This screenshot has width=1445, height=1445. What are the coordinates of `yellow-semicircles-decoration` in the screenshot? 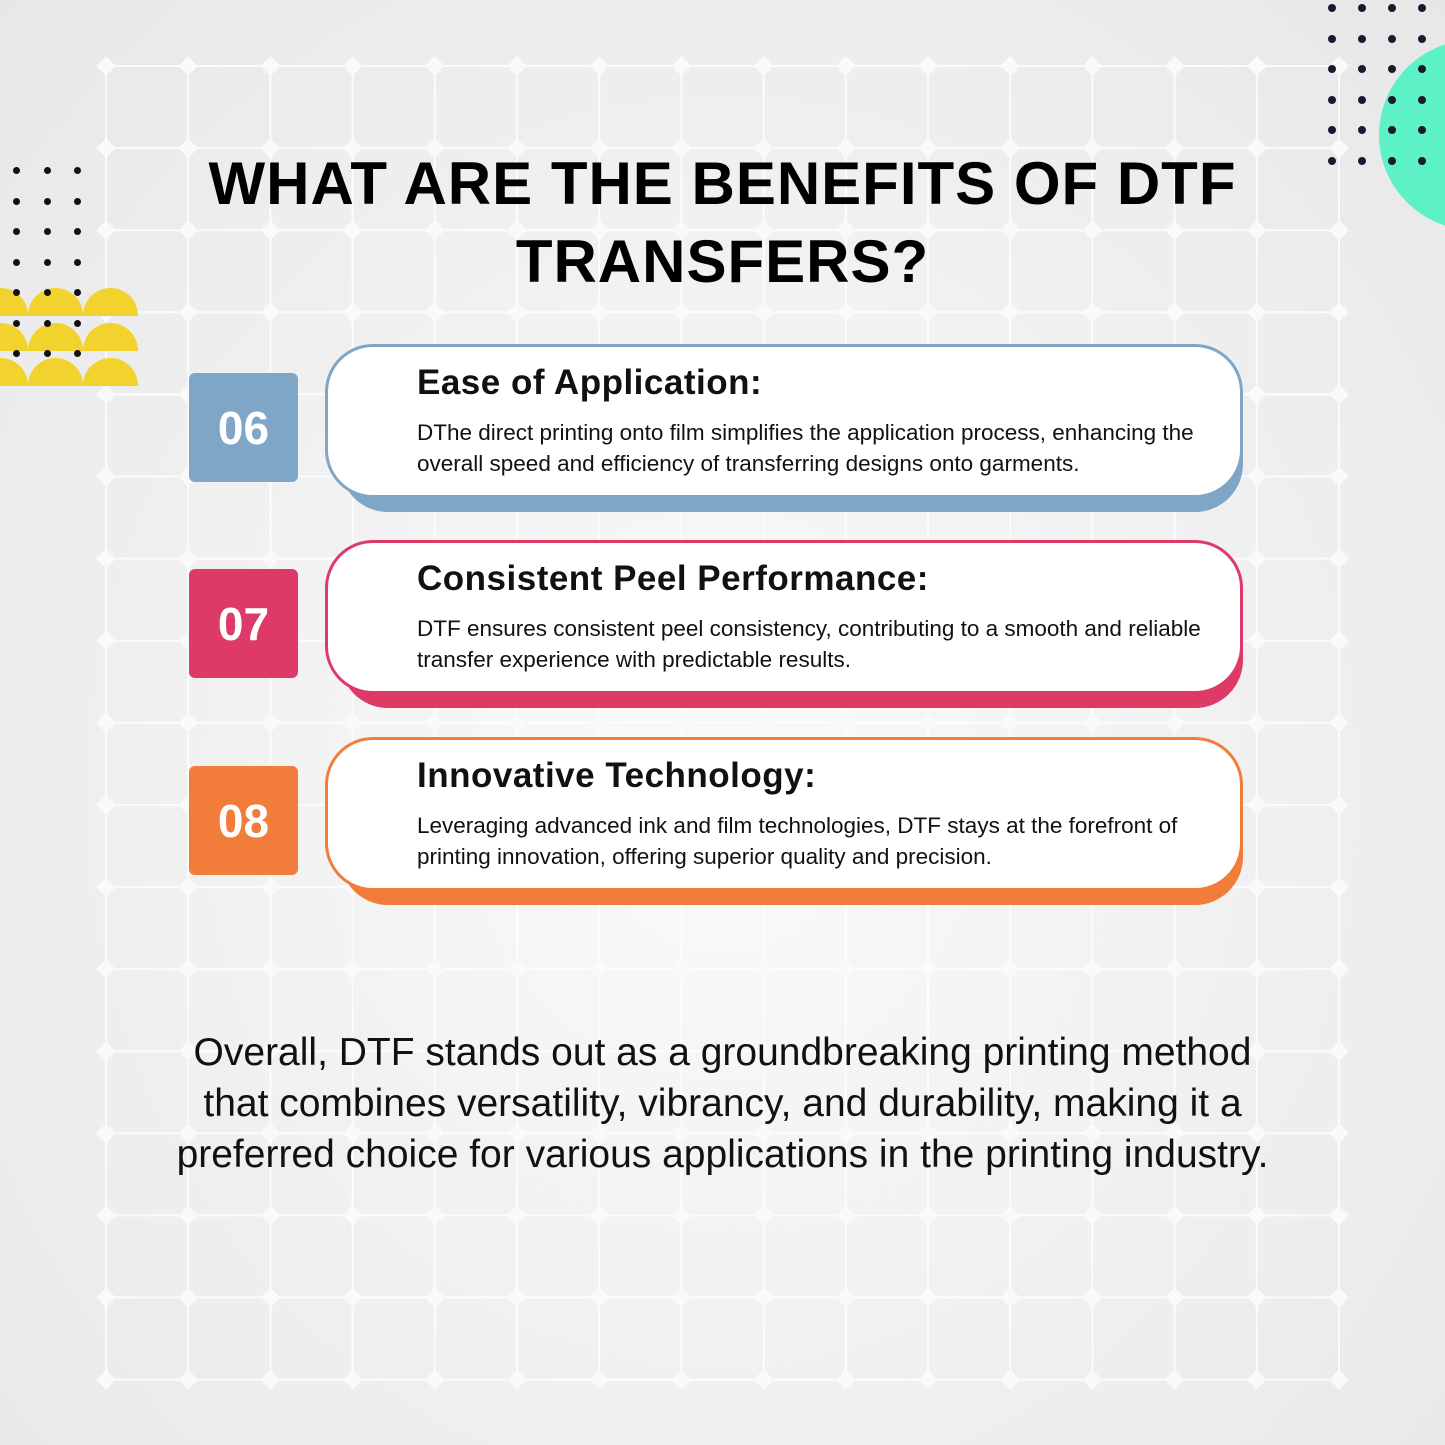 It's located at (72, 337).